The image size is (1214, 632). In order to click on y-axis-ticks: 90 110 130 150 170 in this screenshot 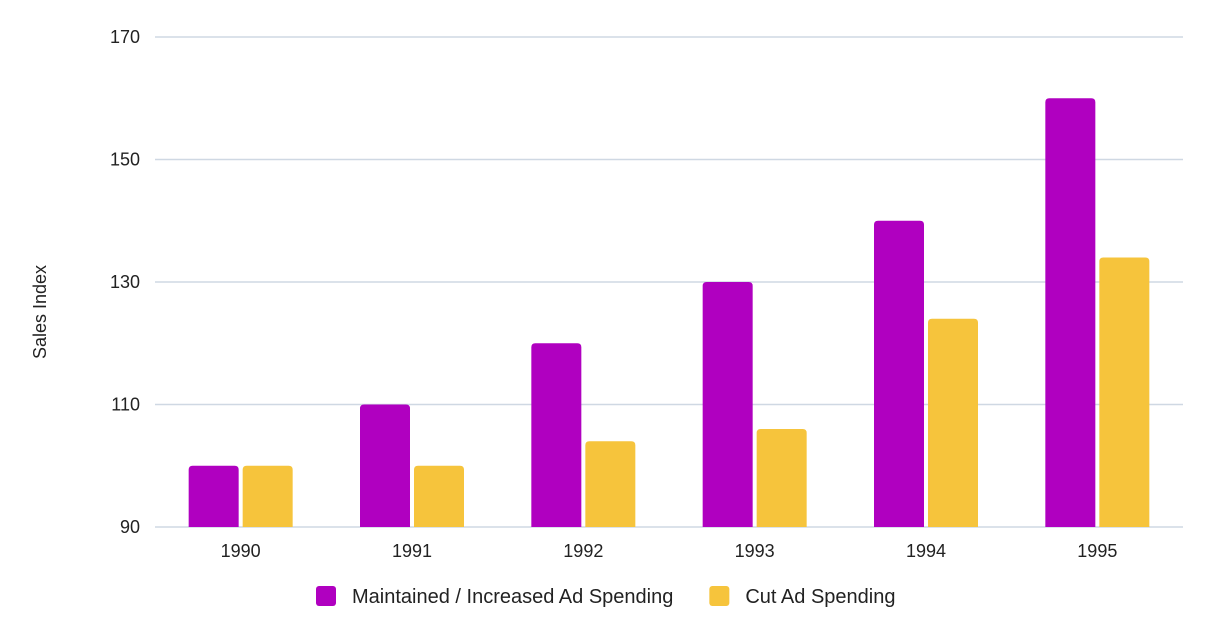, I will do `click(125, 282)`.